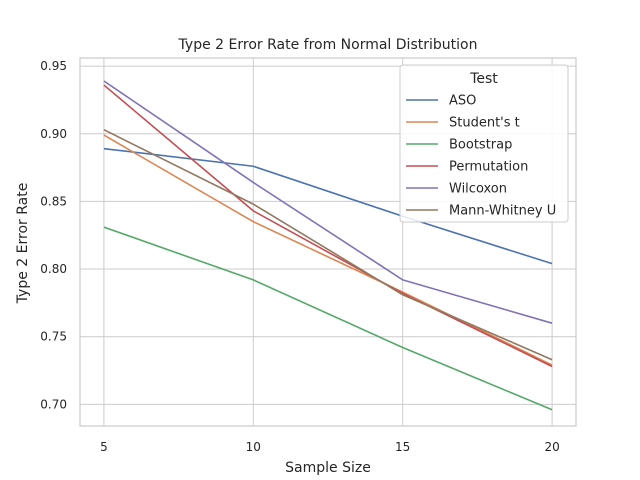 Image resolution: width=640 pixels, height=480 pixels. What do you see at coordinates (53, 134) in the screenshot?
I see `y-tick-label: 0.90` at bounding box center [53, 134].